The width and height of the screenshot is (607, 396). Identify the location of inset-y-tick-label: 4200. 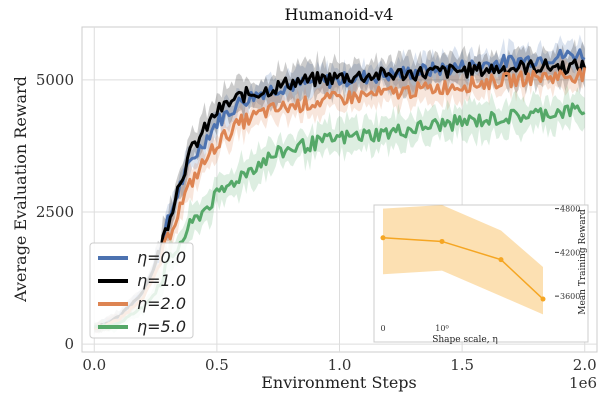
(570, 252).